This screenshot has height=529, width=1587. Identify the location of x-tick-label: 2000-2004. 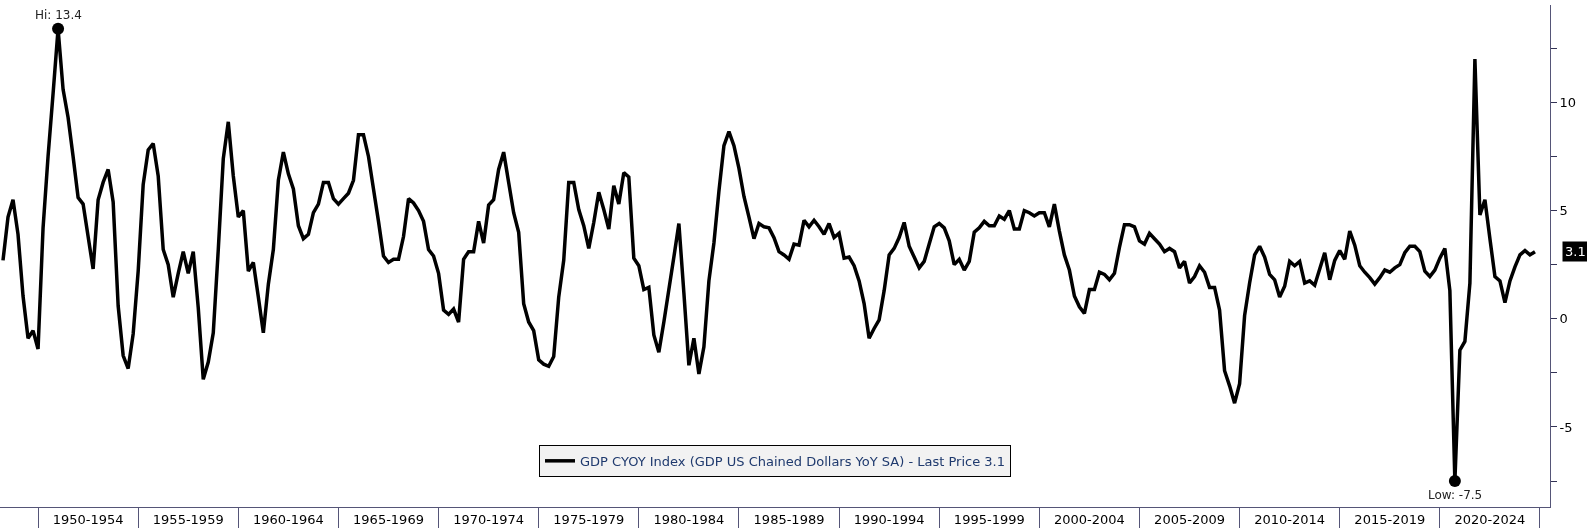
(1089, 519).